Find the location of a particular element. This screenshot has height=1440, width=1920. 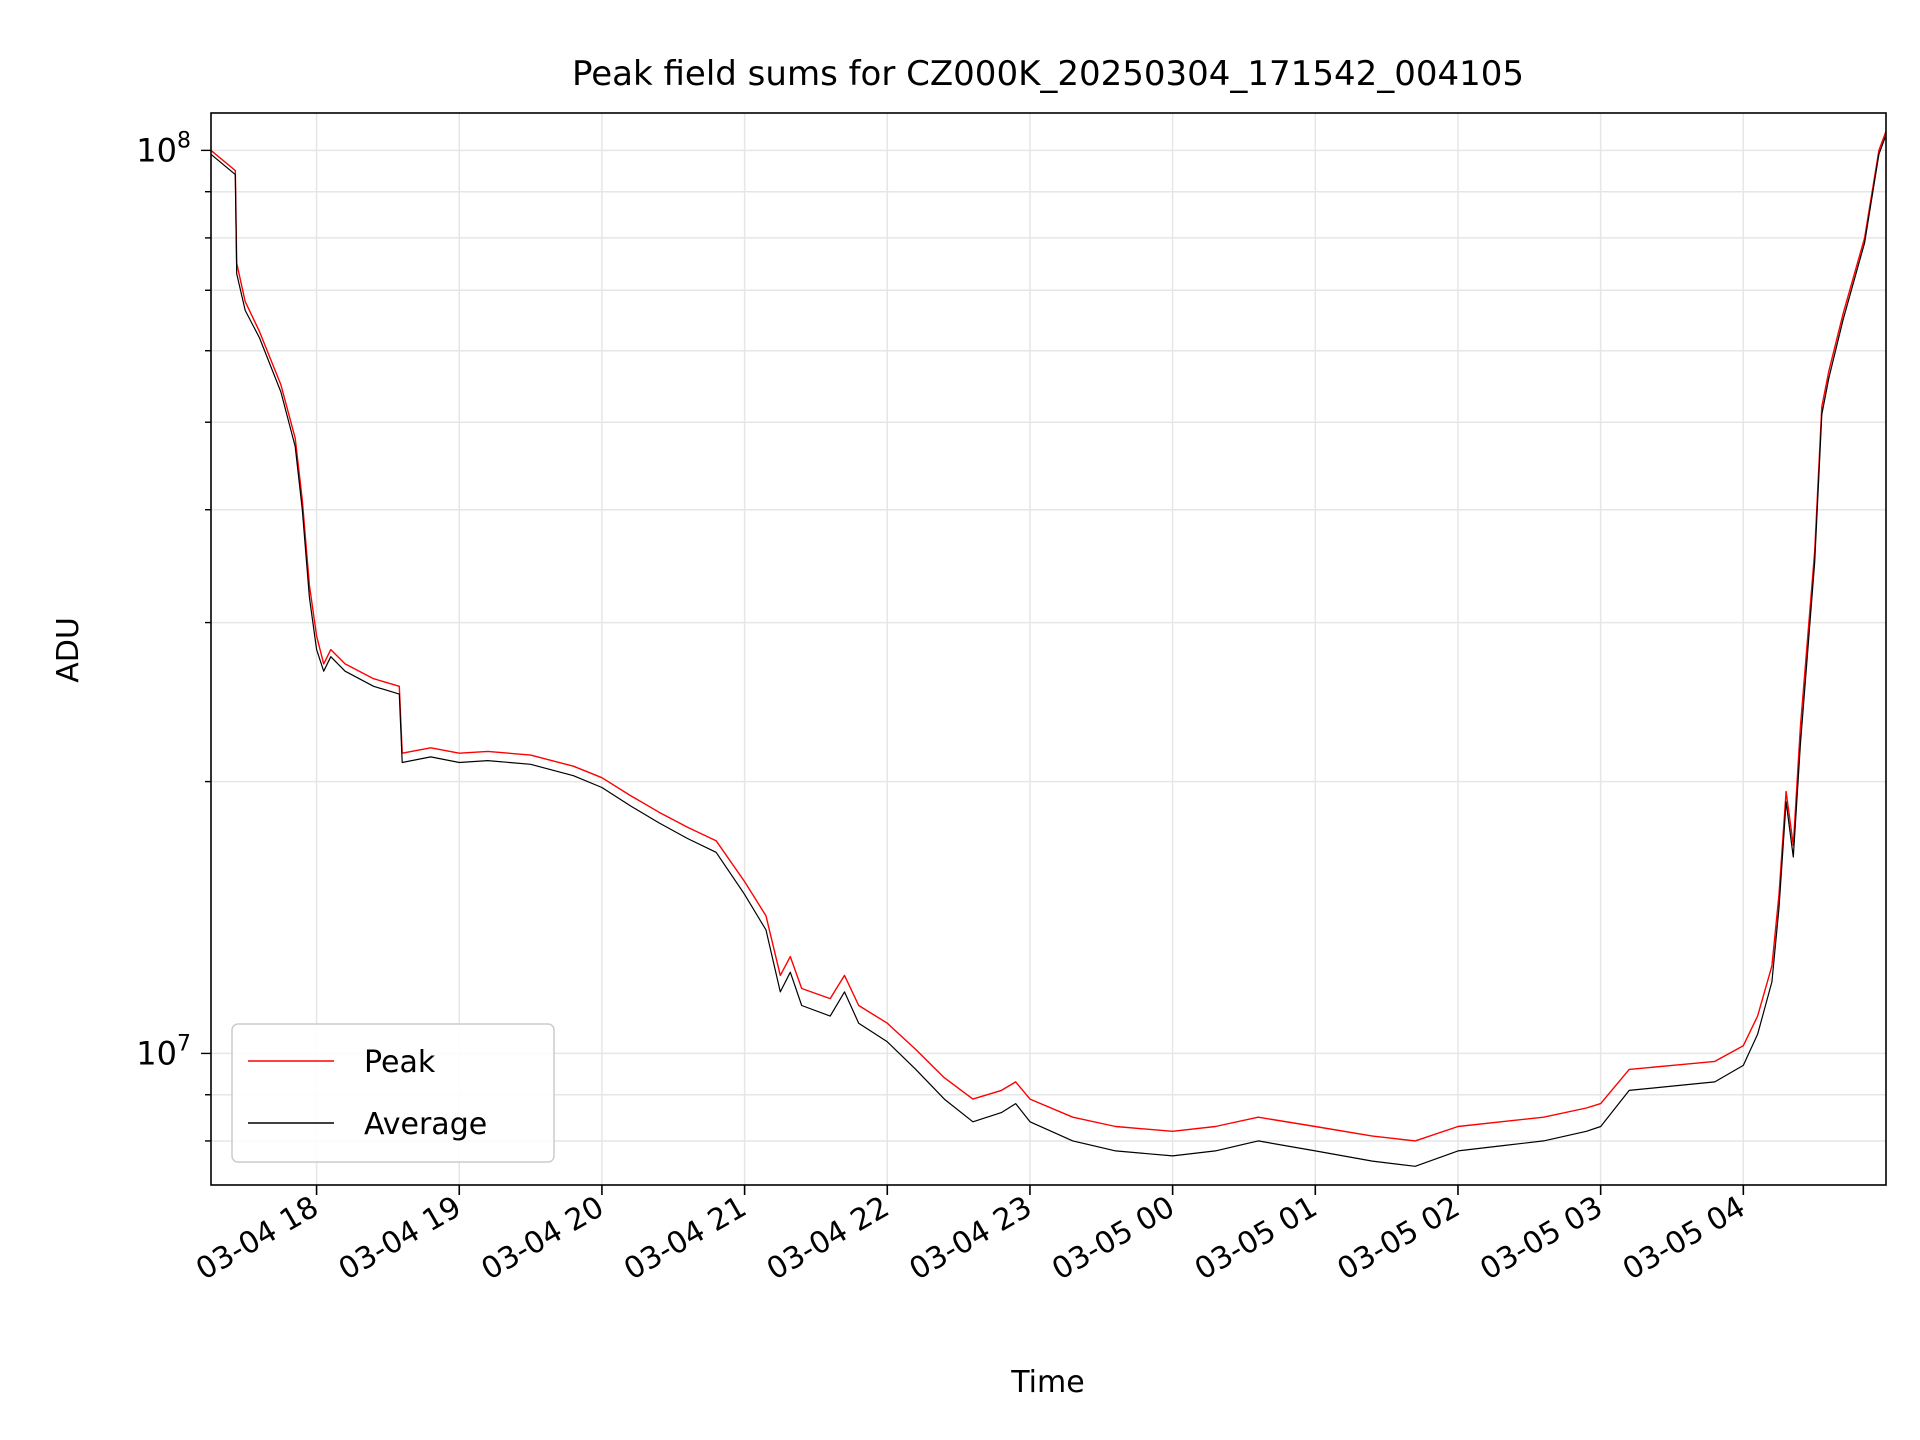

legend-average-label: Average is located at coordinates (425, 1124).